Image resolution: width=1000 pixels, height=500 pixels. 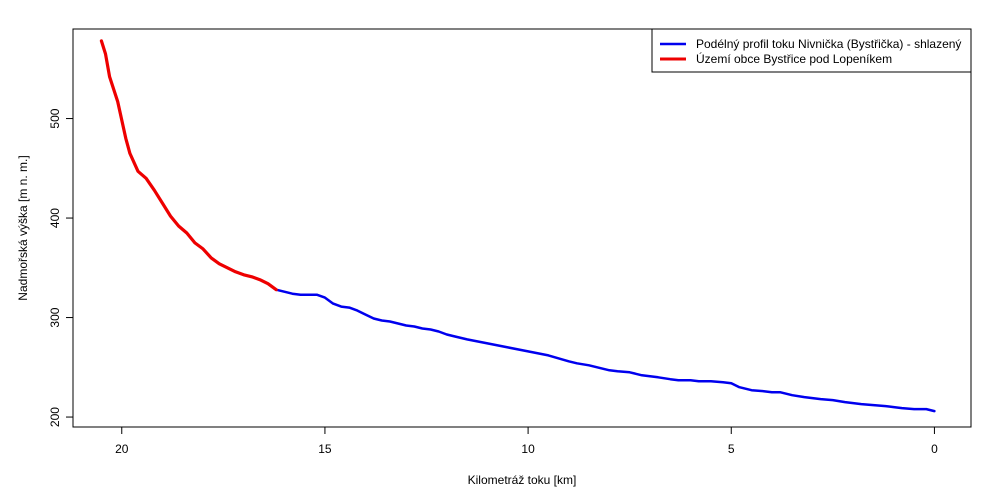 I want to click on y-tick-label: 300, so click(x=55, y=317).